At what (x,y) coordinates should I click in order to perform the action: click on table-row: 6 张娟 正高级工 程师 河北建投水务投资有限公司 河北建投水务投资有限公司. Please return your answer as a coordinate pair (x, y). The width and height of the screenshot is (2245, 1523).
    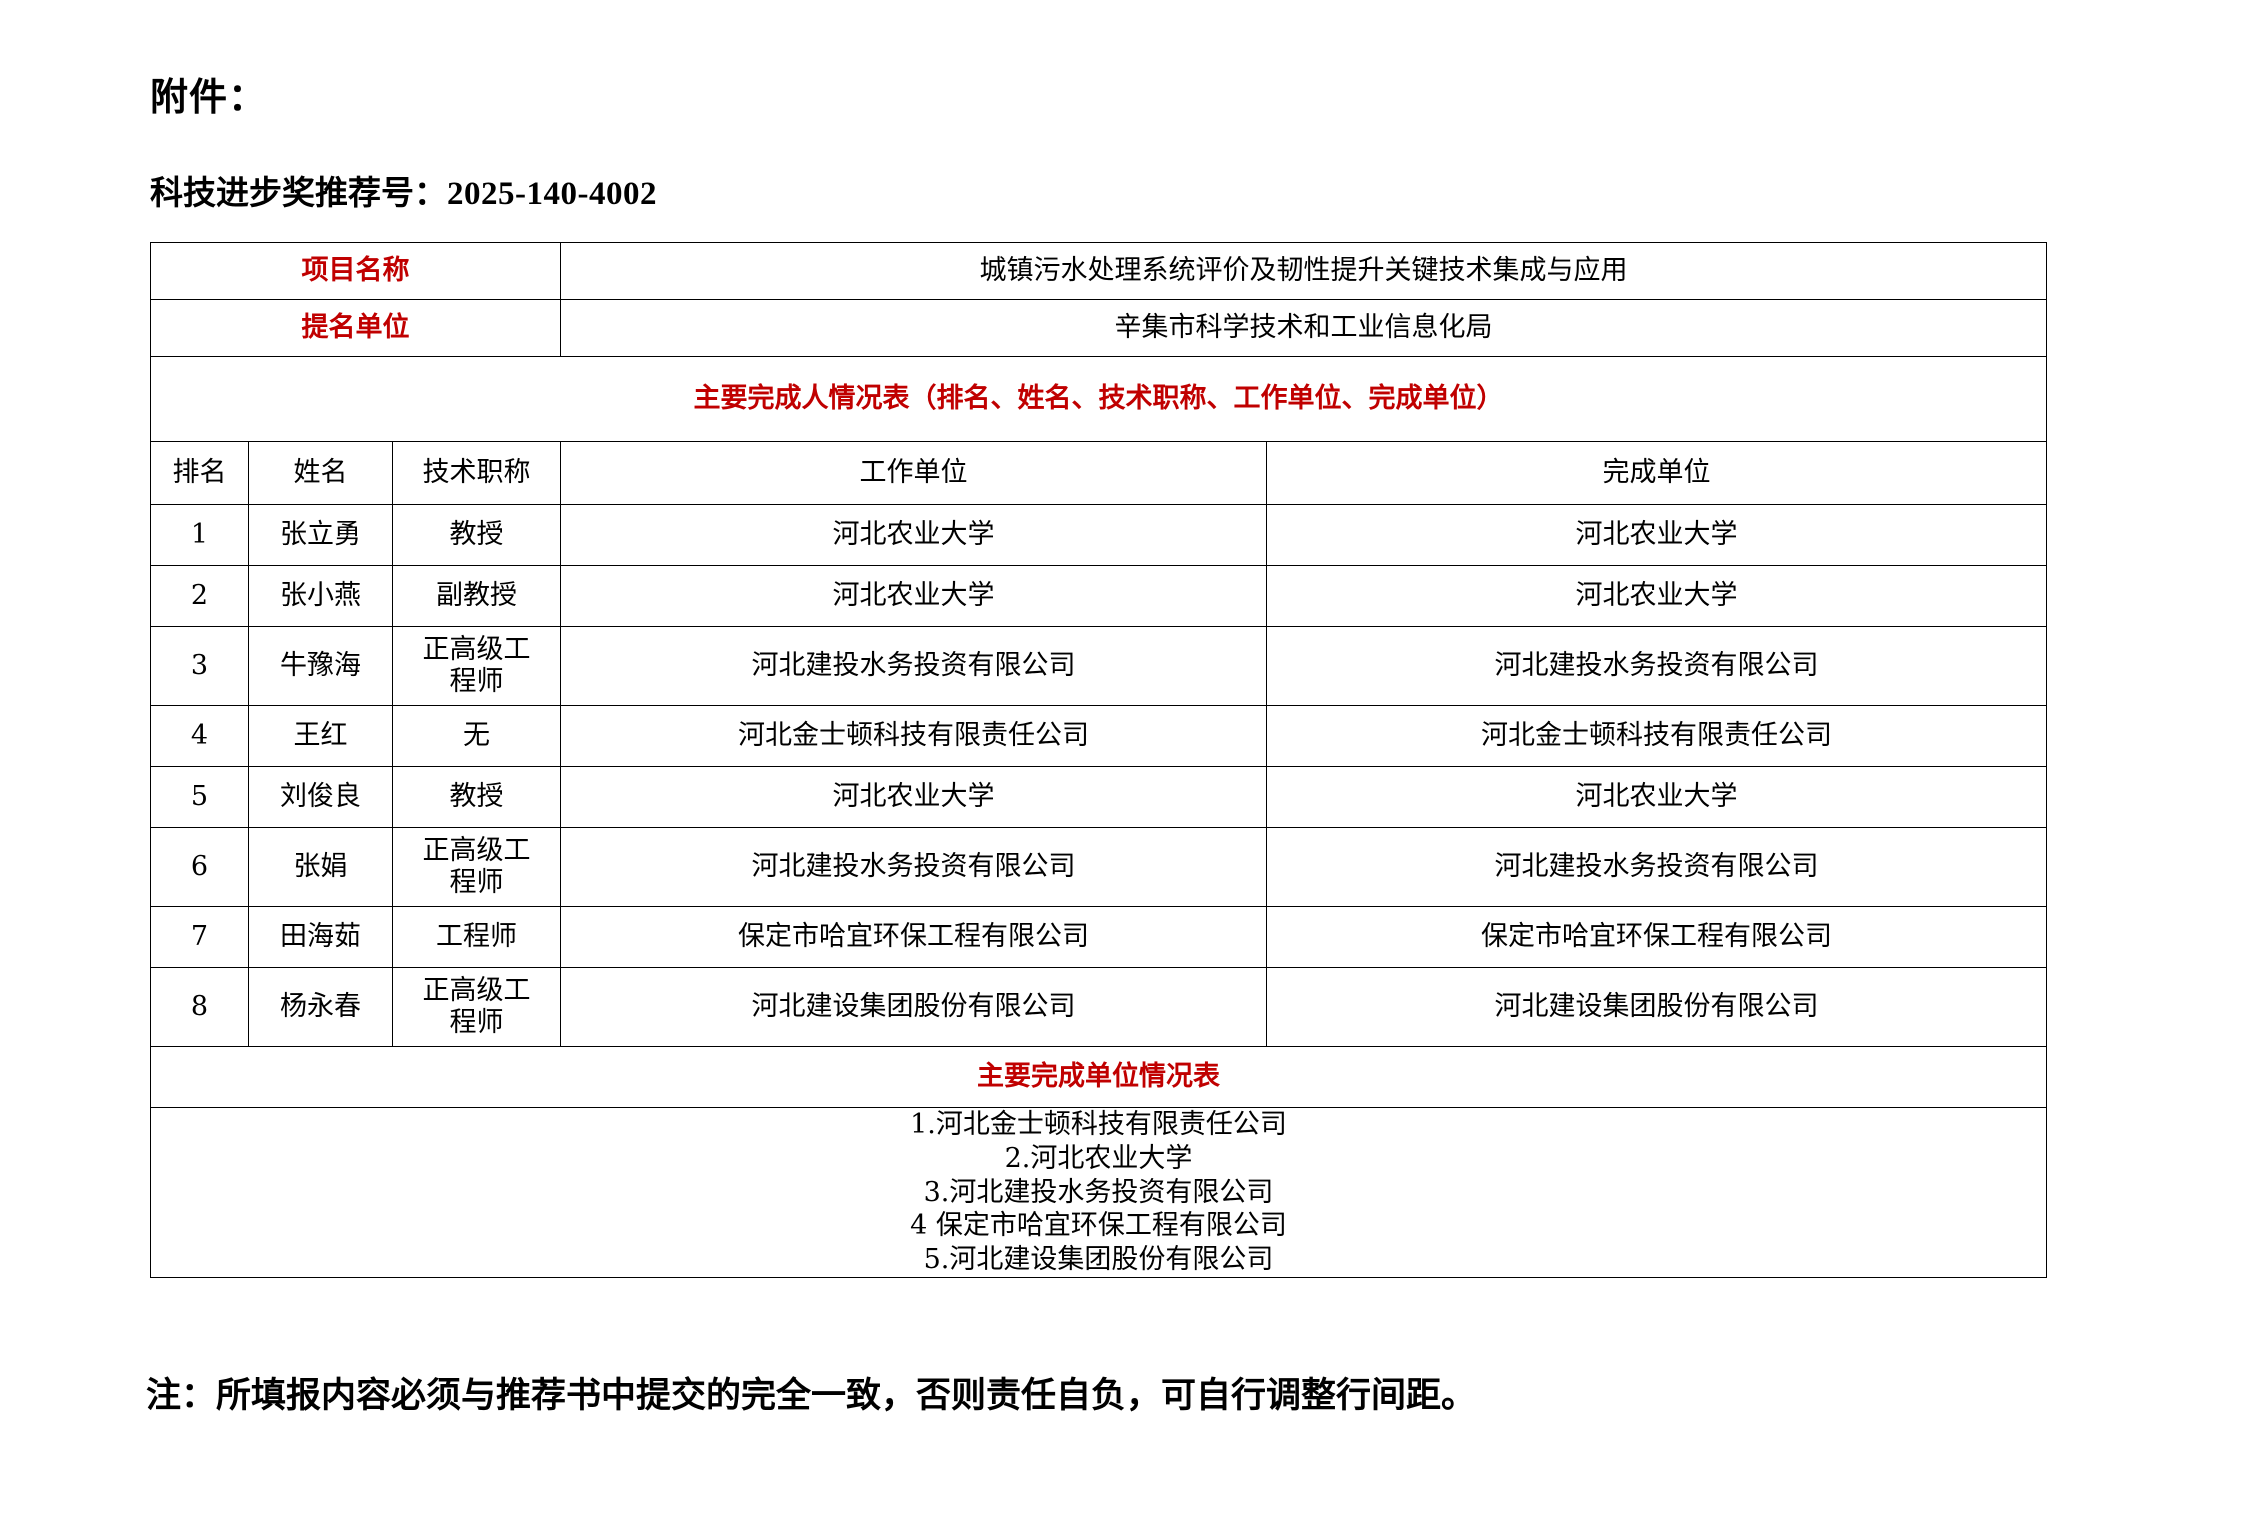
    Looking at the image, I should click on (1099, 867).